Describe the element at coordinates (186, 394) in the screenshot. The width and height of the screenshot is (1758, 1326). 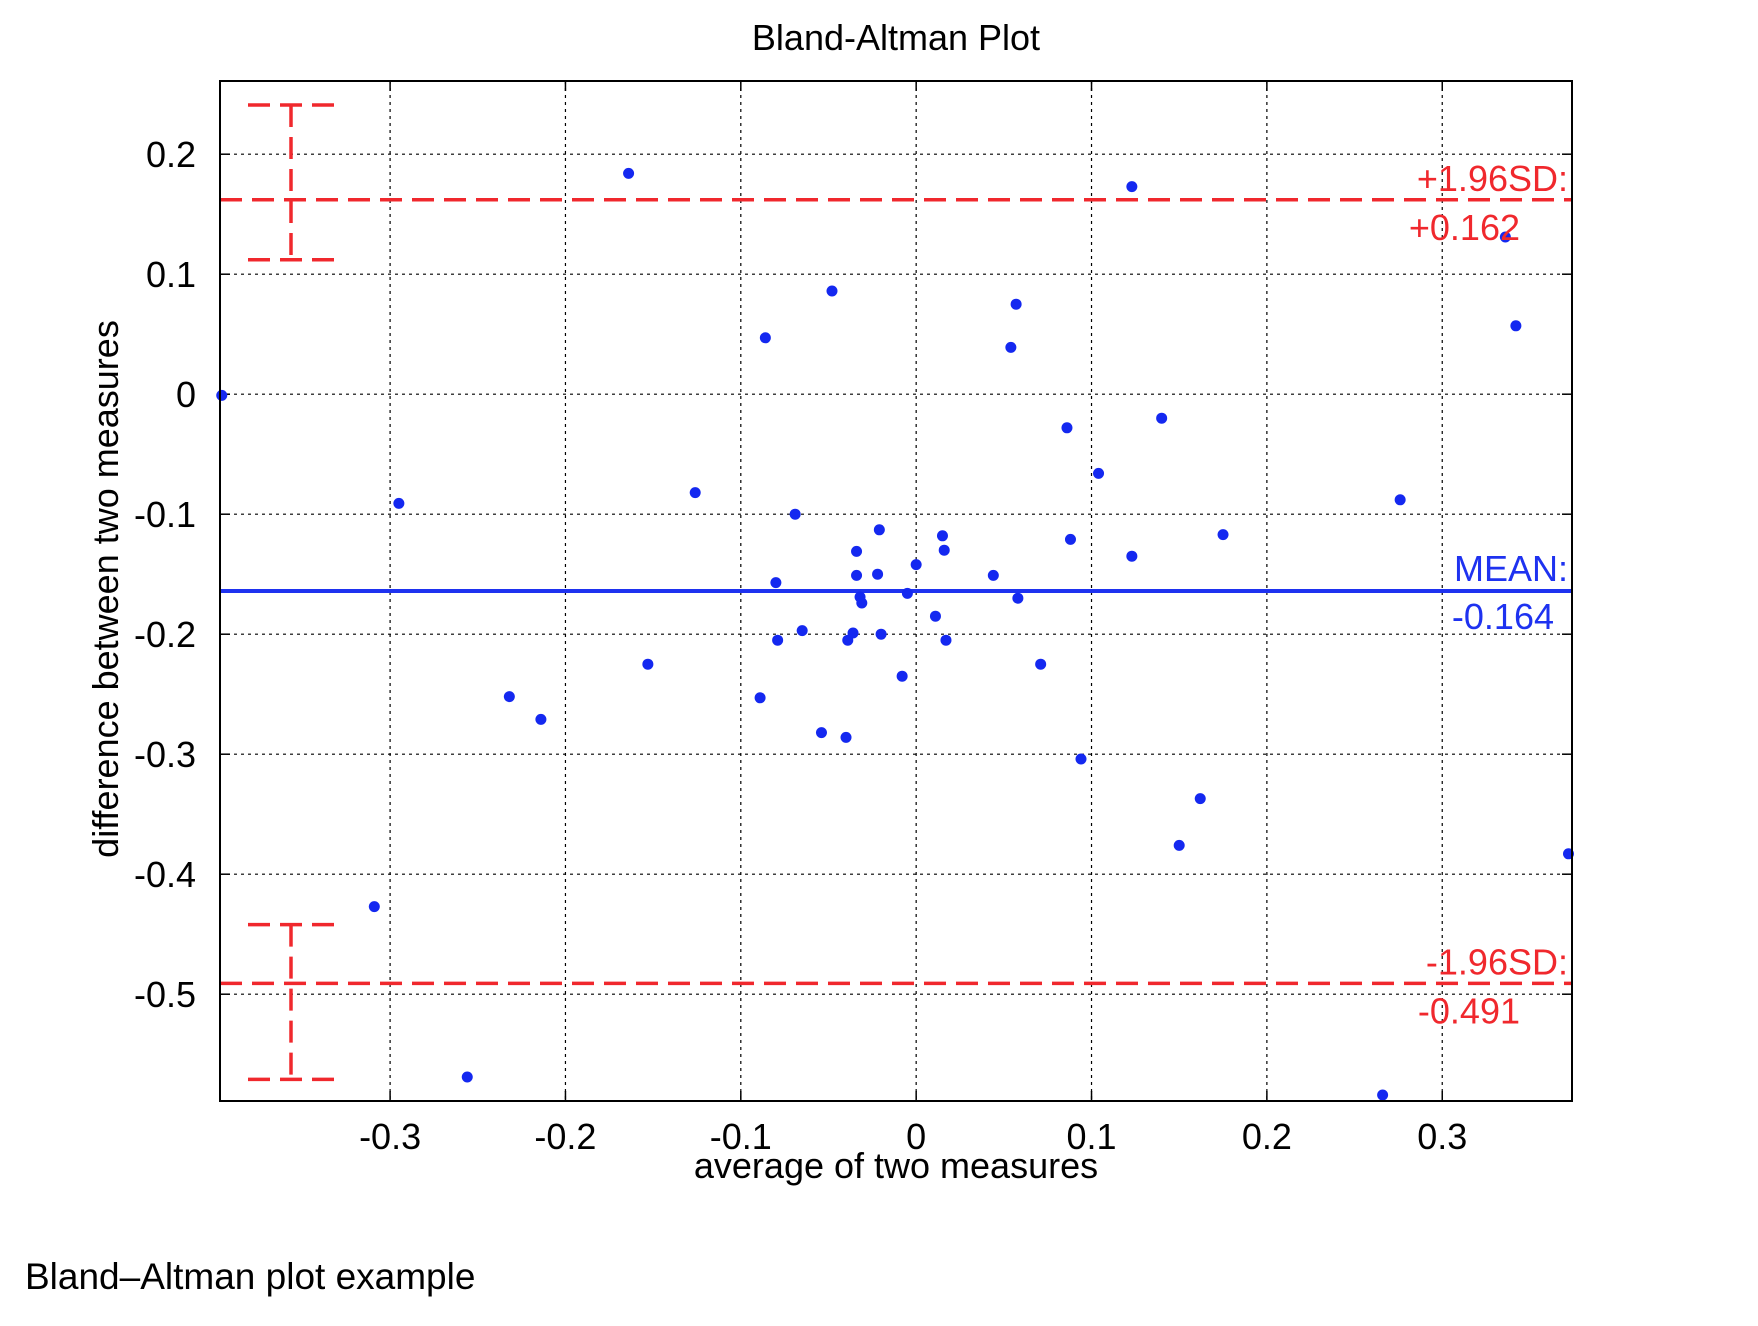
I see `y-tick-label: 0` at that location.